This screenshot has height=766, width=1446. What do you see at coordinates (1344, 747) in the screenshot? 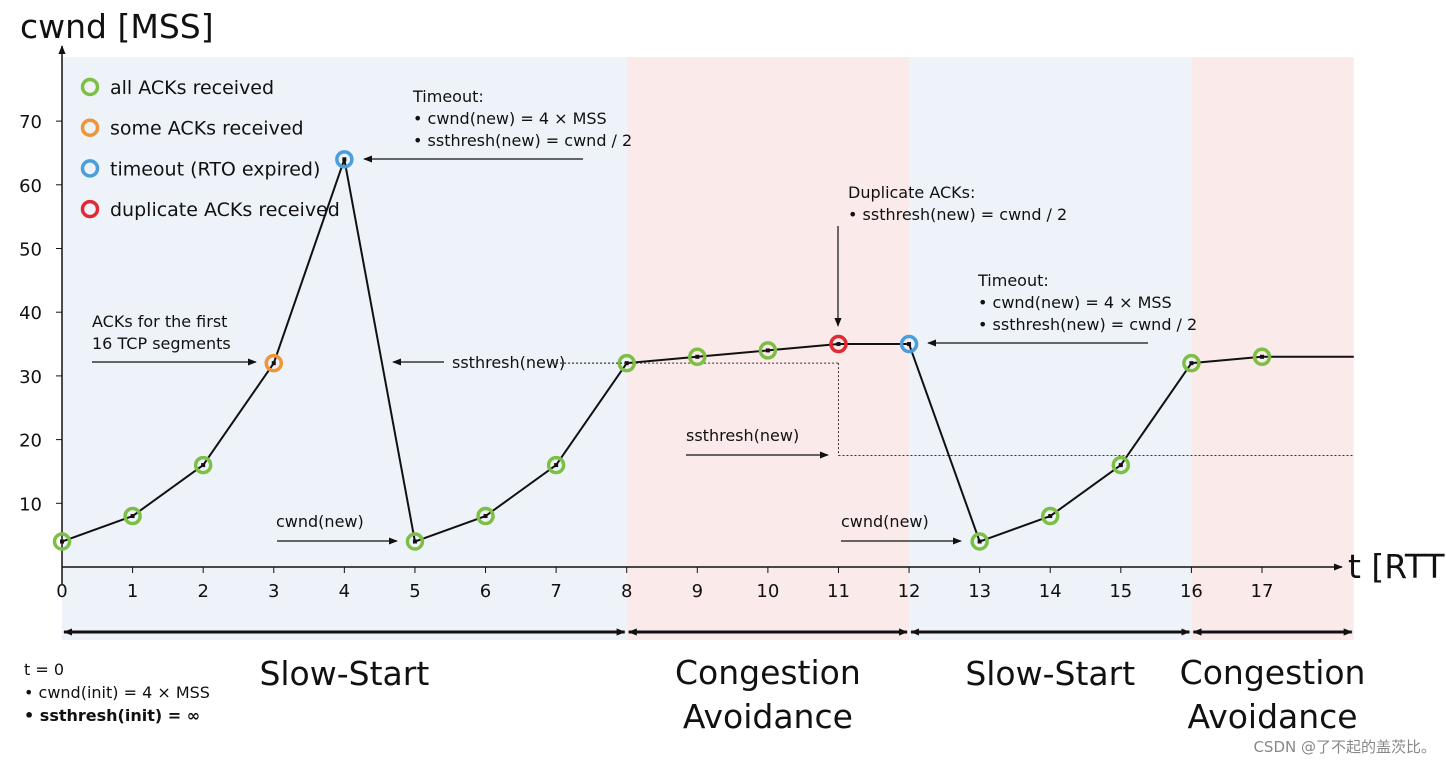
I see `watermark: CSDN @了不起的盖茨比。` at bounding box center [1344, 747].